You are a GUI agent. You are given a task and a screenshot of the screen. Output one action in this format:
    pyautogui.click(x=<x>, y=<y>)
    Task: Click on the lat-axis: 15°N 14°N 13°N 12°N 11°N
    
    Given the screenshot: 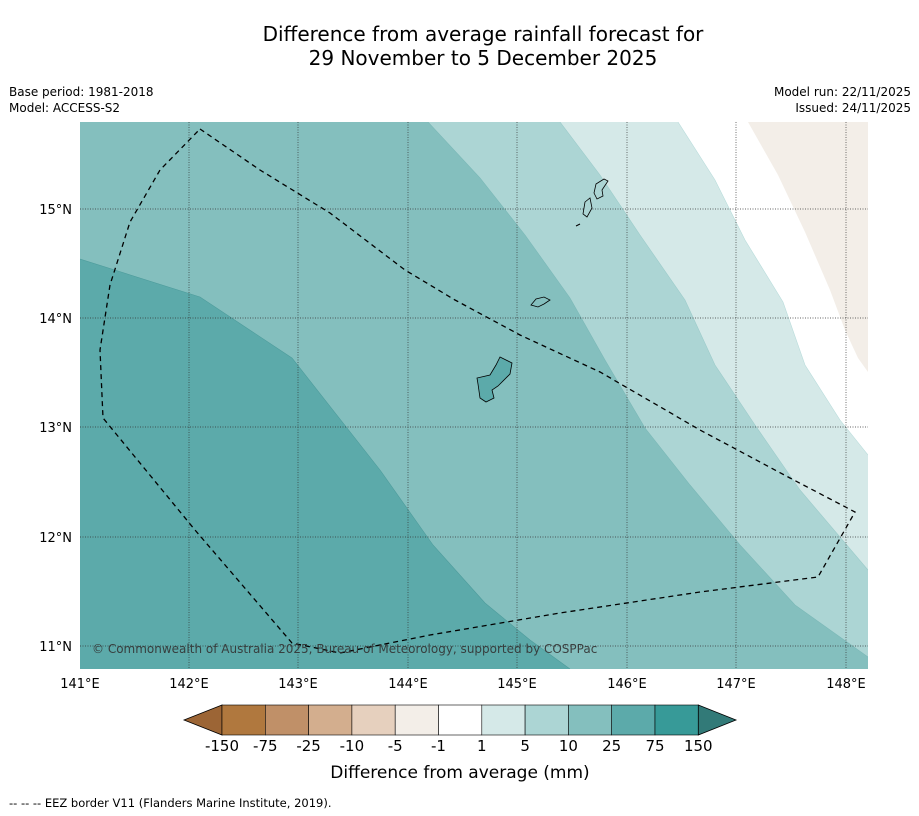 What is the action you would take?
    pyautogui.click(x=55, y=429)
    